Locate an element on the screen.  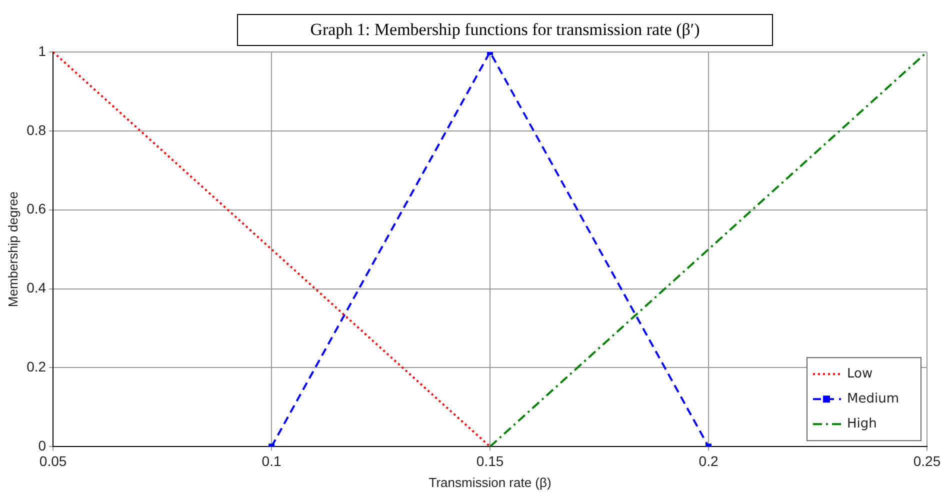
y-tick-label: 0.6 is located at coordinates (36, 208).